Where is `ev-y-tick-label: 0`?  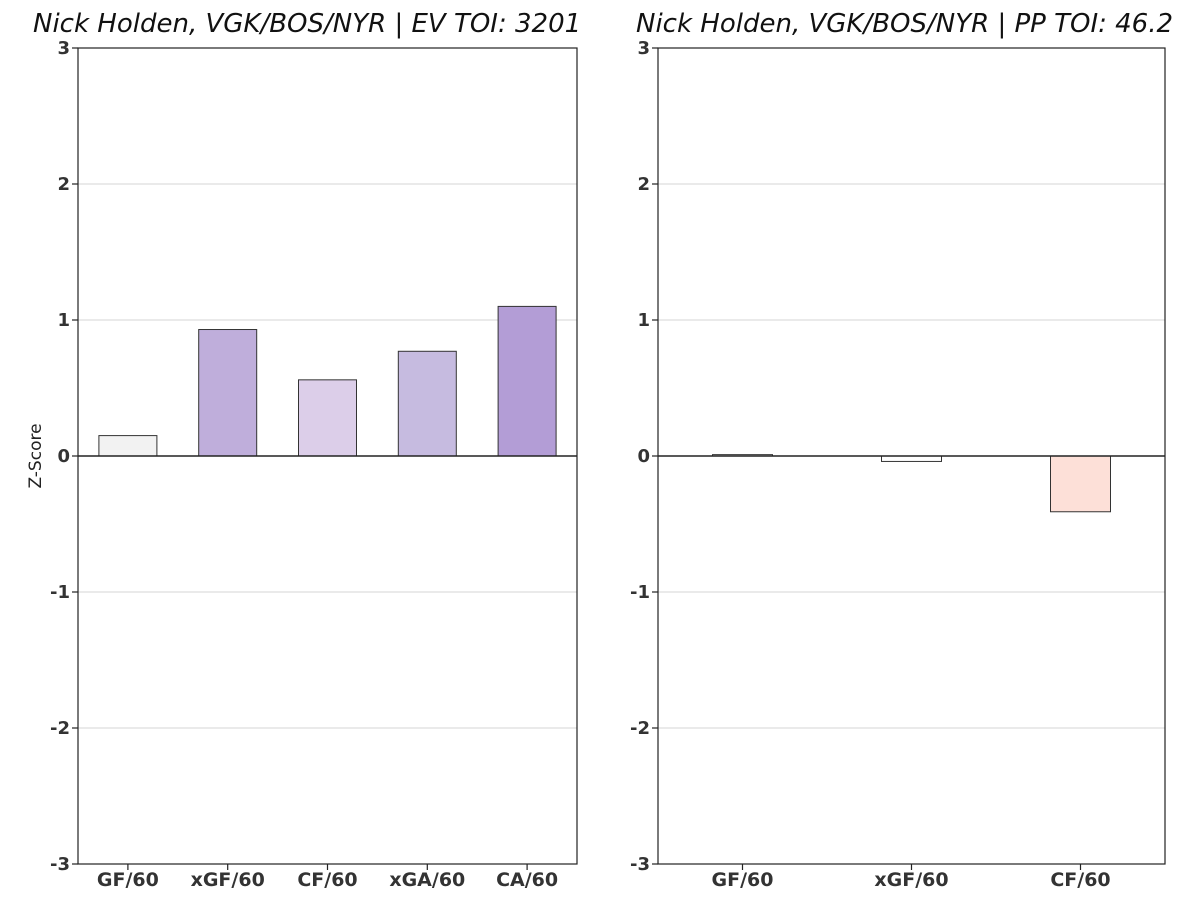
ev-y-tick-label: 0 is located at coordinates (63, 456).